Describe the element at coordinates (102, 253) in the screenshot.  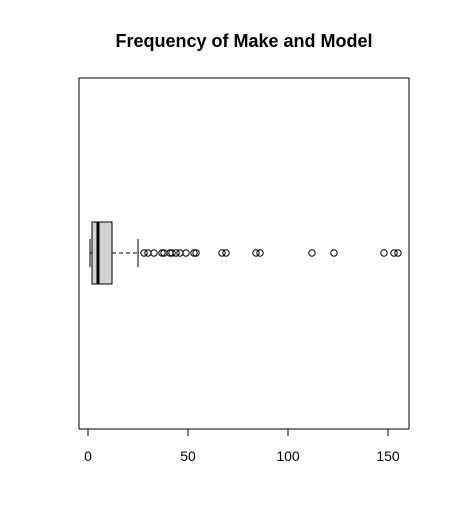
I see `iqr-box` at that location.